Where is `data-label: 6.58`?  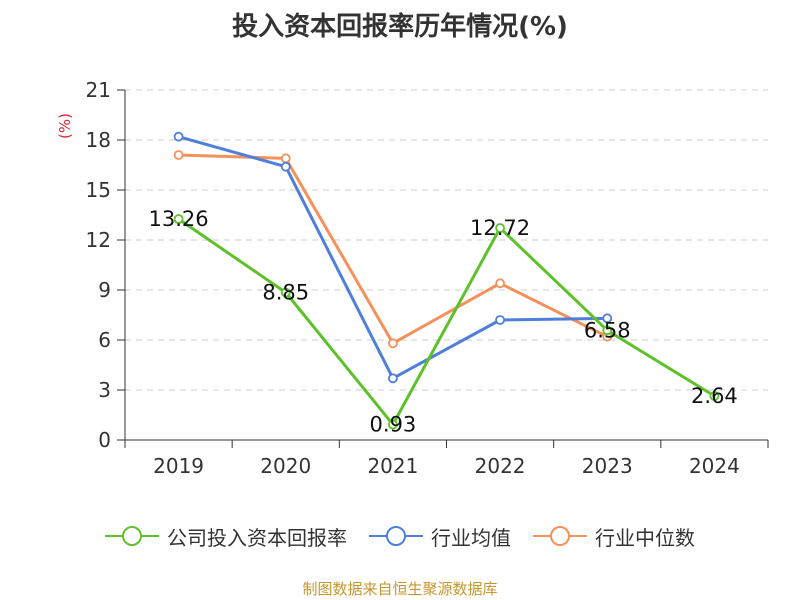
data-label: 6.58 is located at coordinates (607, 330).